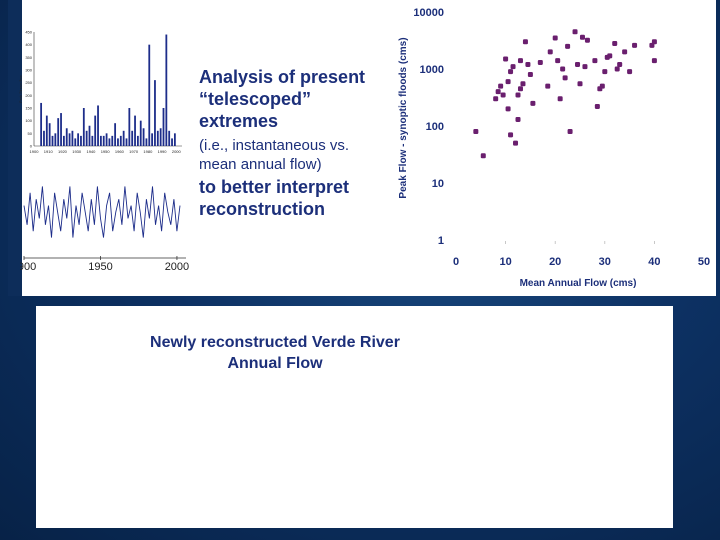  Describe the element at coordinates (28, 267) in the screenshot. I see `line-x-tick-label: 1900` at that location.